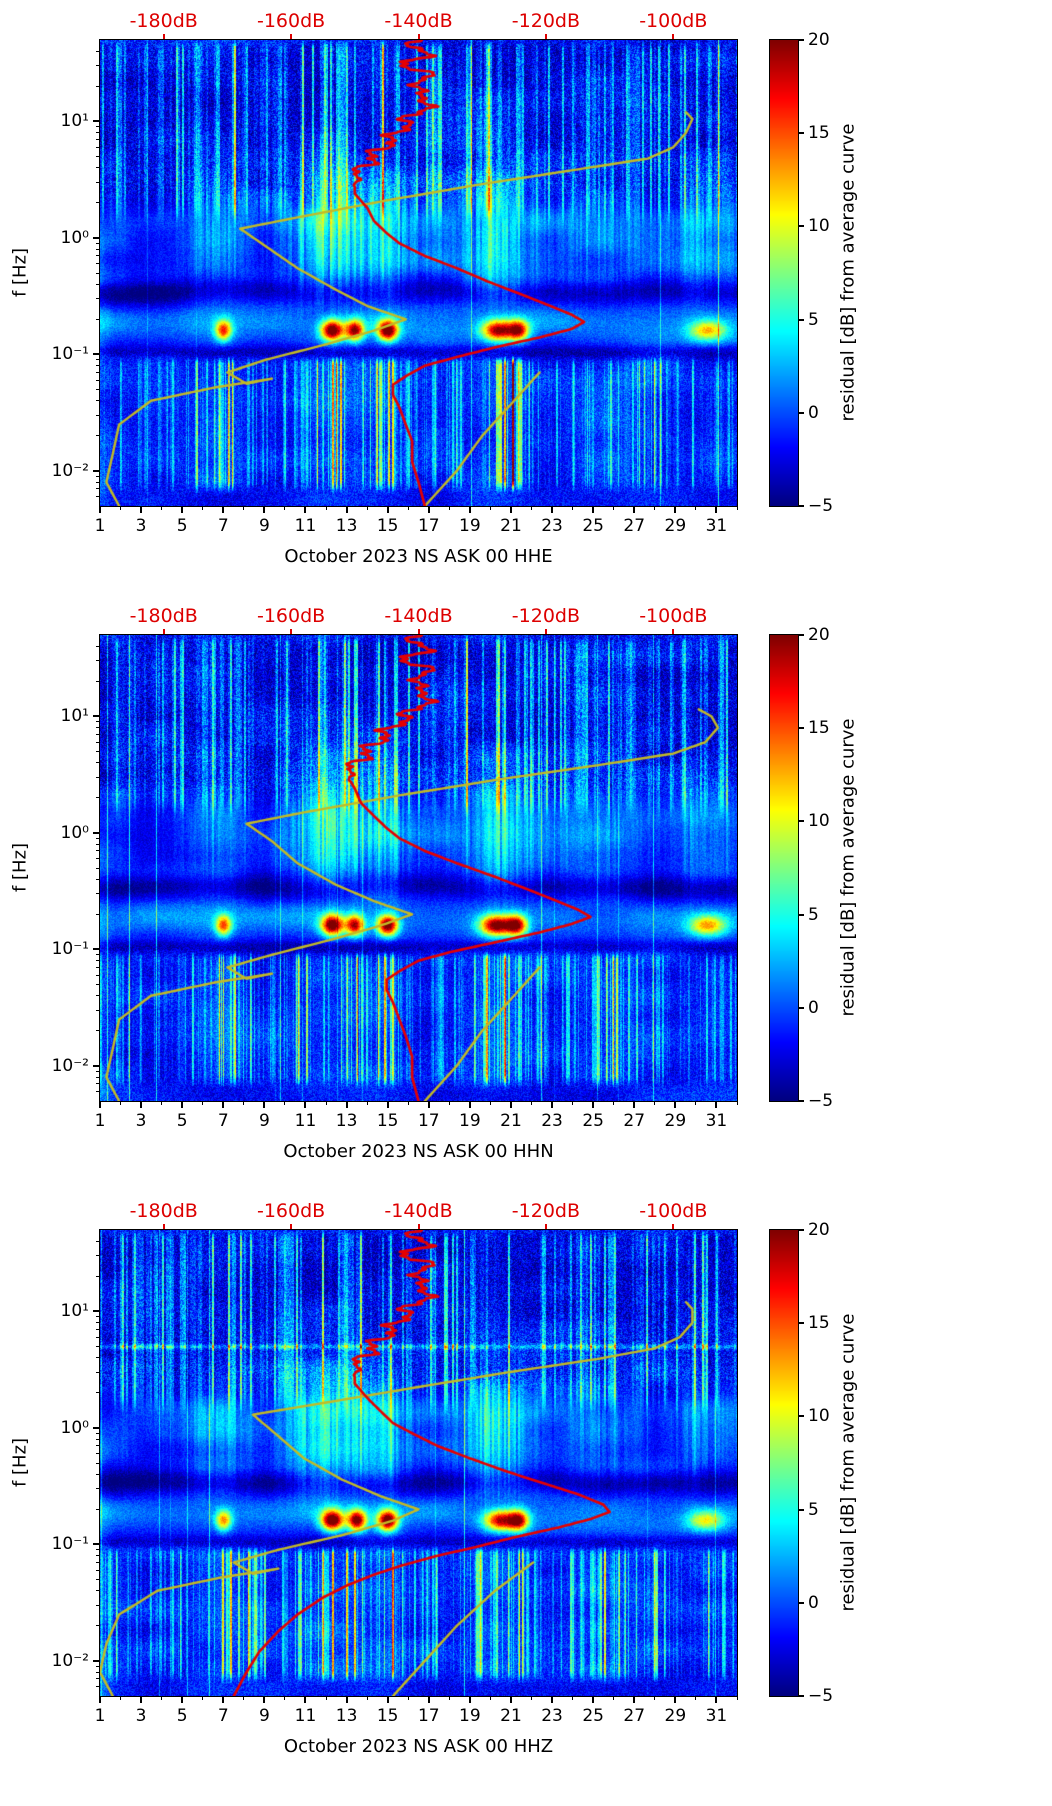 The image size is (1052, 1806). What do you see at coordinates (100, 526) in the screenshot?
I see `x-tick-label: 1` at bounding box center [100, 526].